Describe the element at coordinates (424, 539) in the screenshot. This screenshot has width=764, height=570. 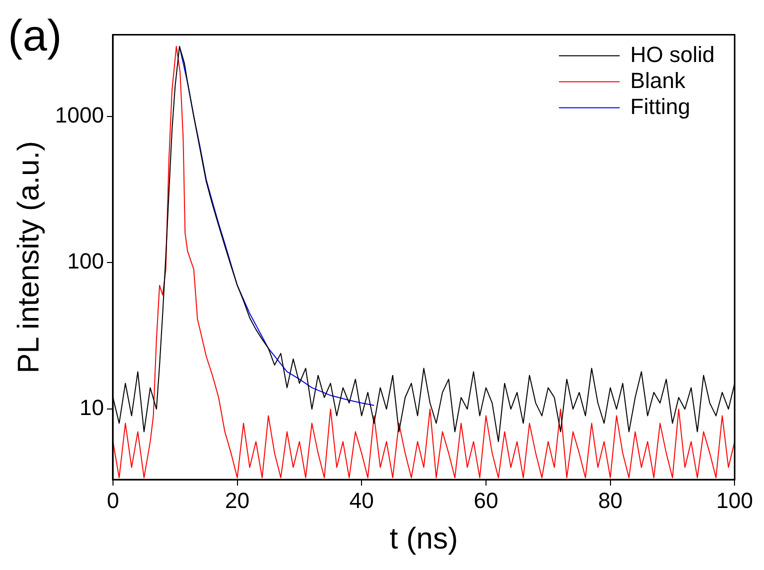
I see `x-axis-title: t (ns)` at that location.